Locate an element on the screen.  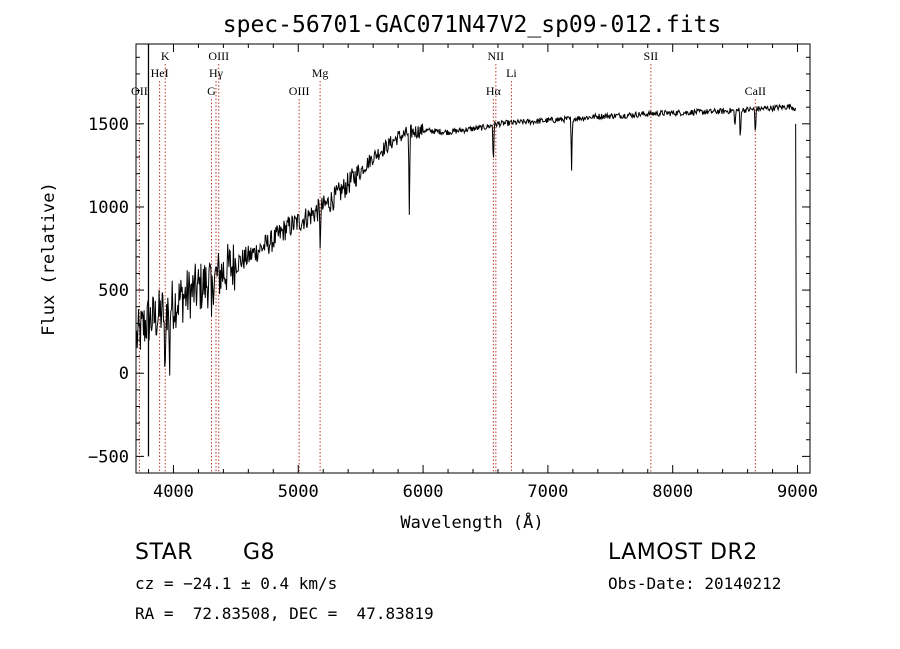
obs-date-readout: Obs-Date: 20140212 is located at coordinates (695, 583).